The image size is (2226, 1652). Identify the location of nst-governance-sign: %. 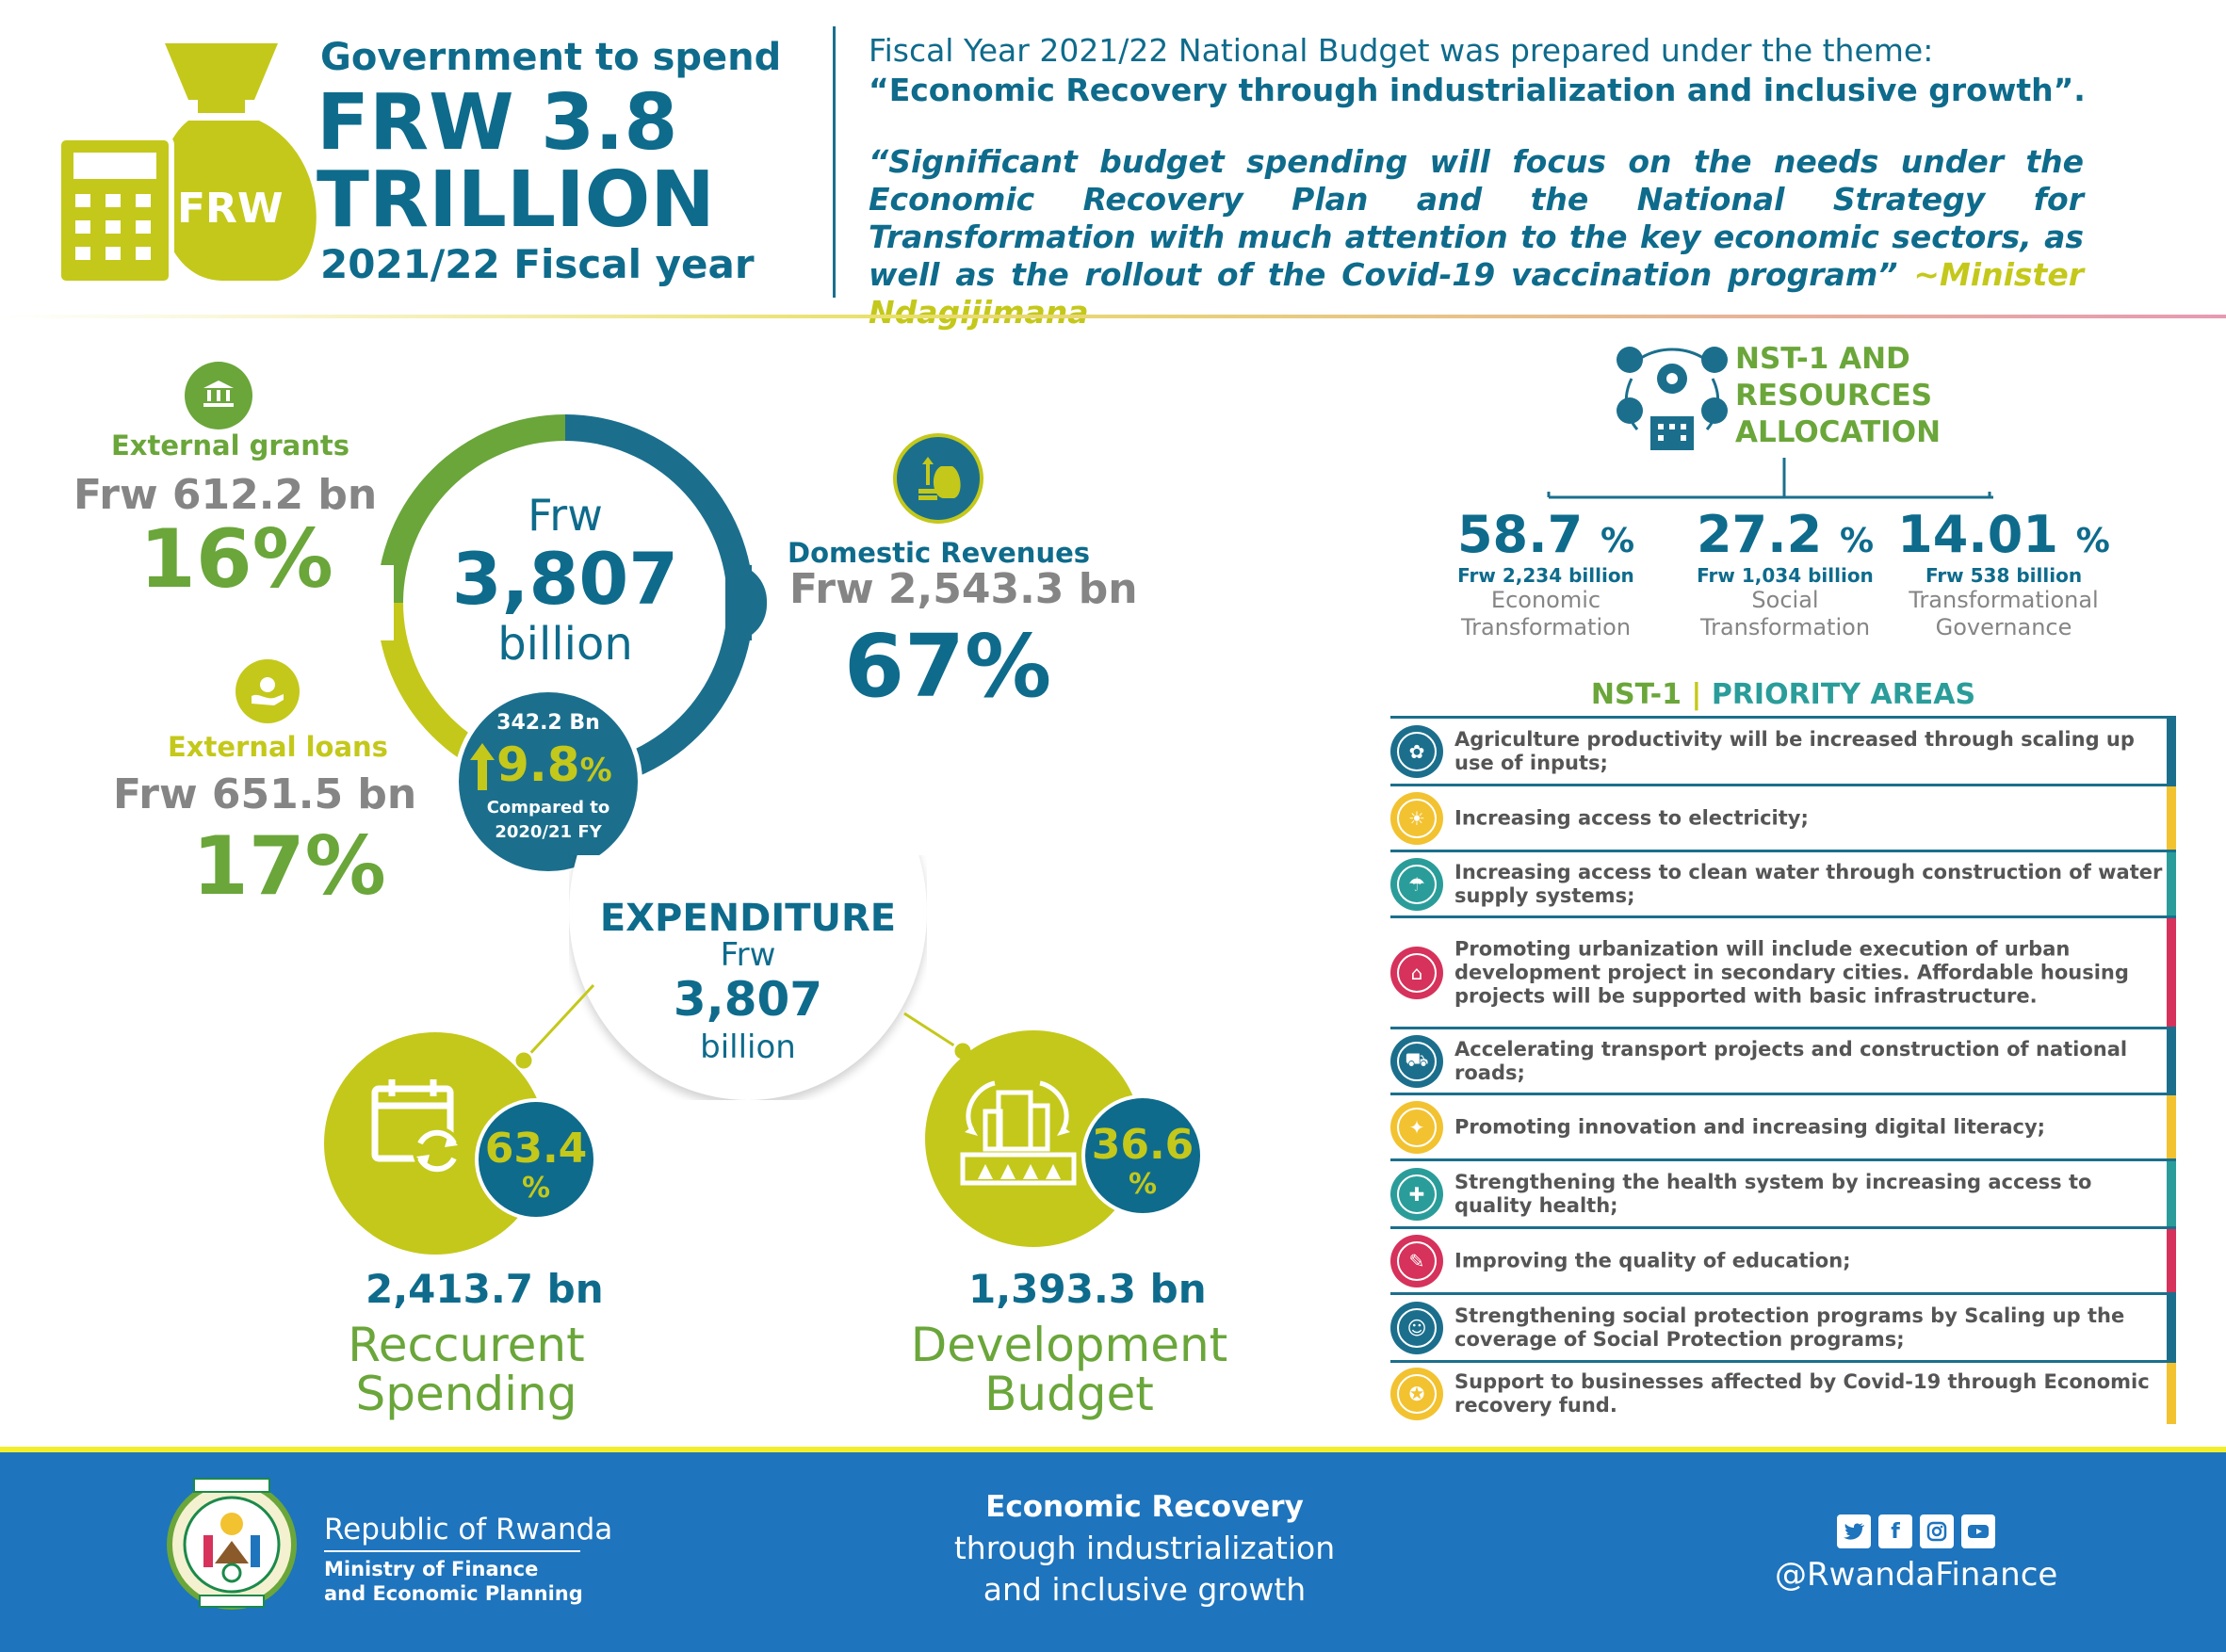
(2092, 541).